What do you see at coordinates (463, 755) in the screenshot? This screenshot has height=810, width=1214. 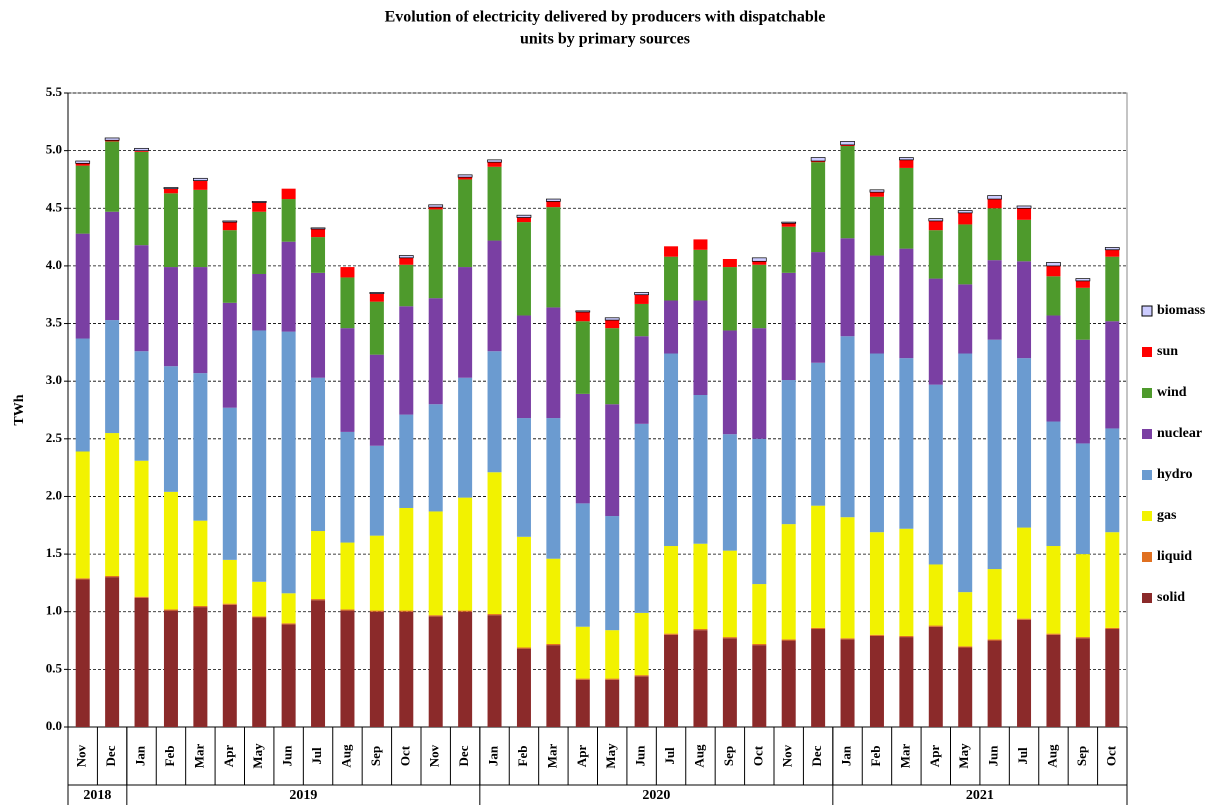 I see `x-tick-label: Dec` at bounding box center [463, 755].